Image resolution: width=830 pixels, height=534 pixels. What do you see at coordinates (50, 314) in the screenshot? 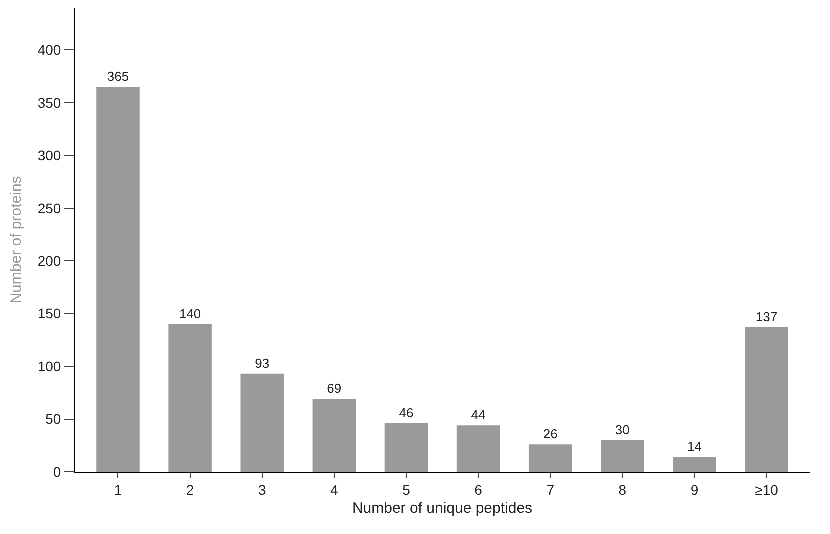
I see `y-tick-label: 150` at bounding box center [50, 314].